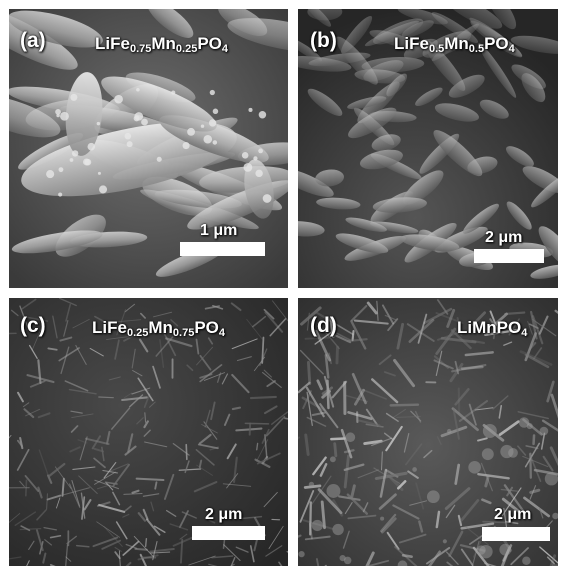 This screenshot has height=566, width=565. Describe the element at coordinates (112, 43) in the screenshot. I see `comp-a-base: LiFe` at that location.